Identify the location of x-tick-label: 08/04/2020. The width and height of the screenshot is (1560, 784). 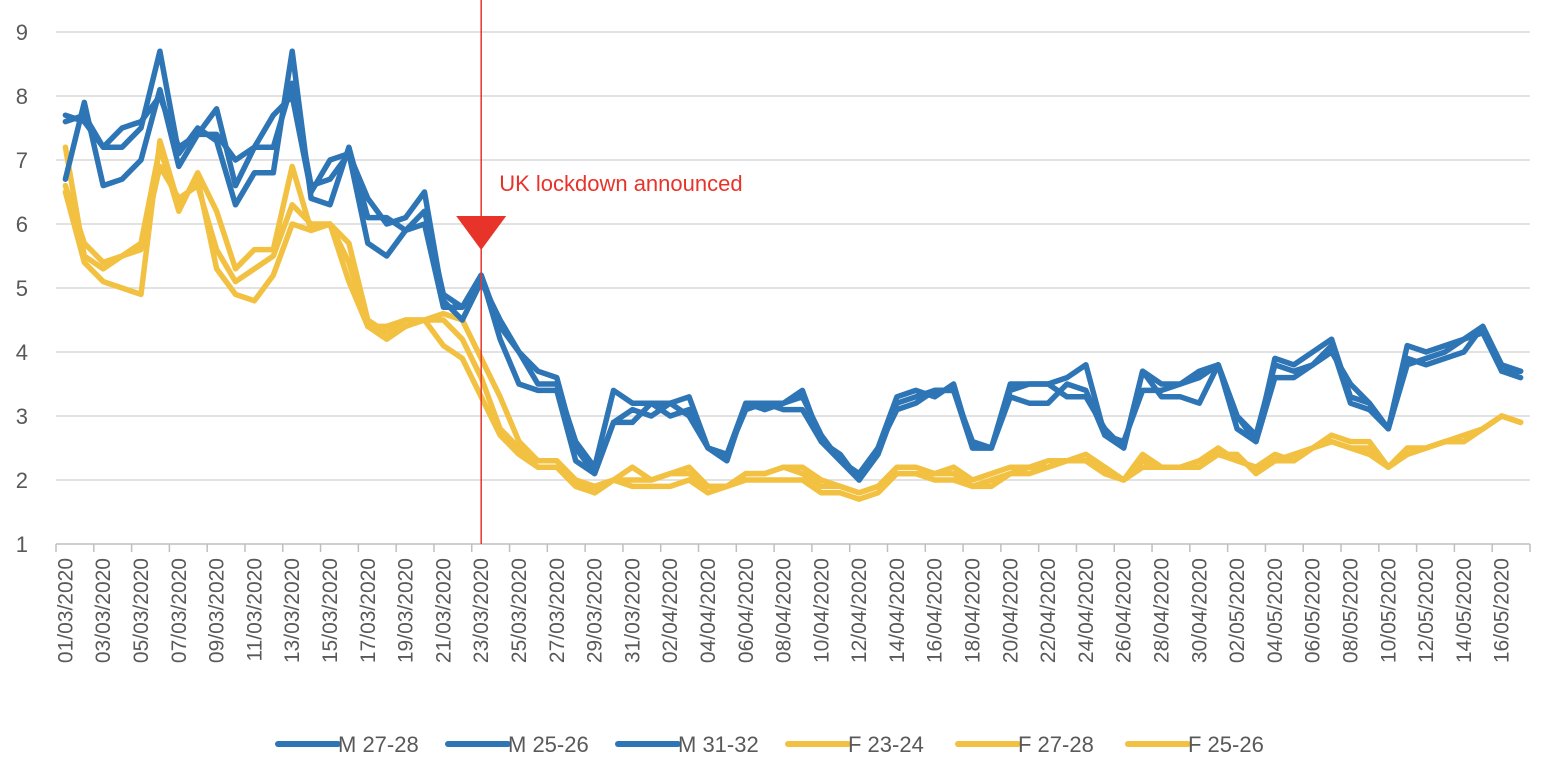
(784, 610).